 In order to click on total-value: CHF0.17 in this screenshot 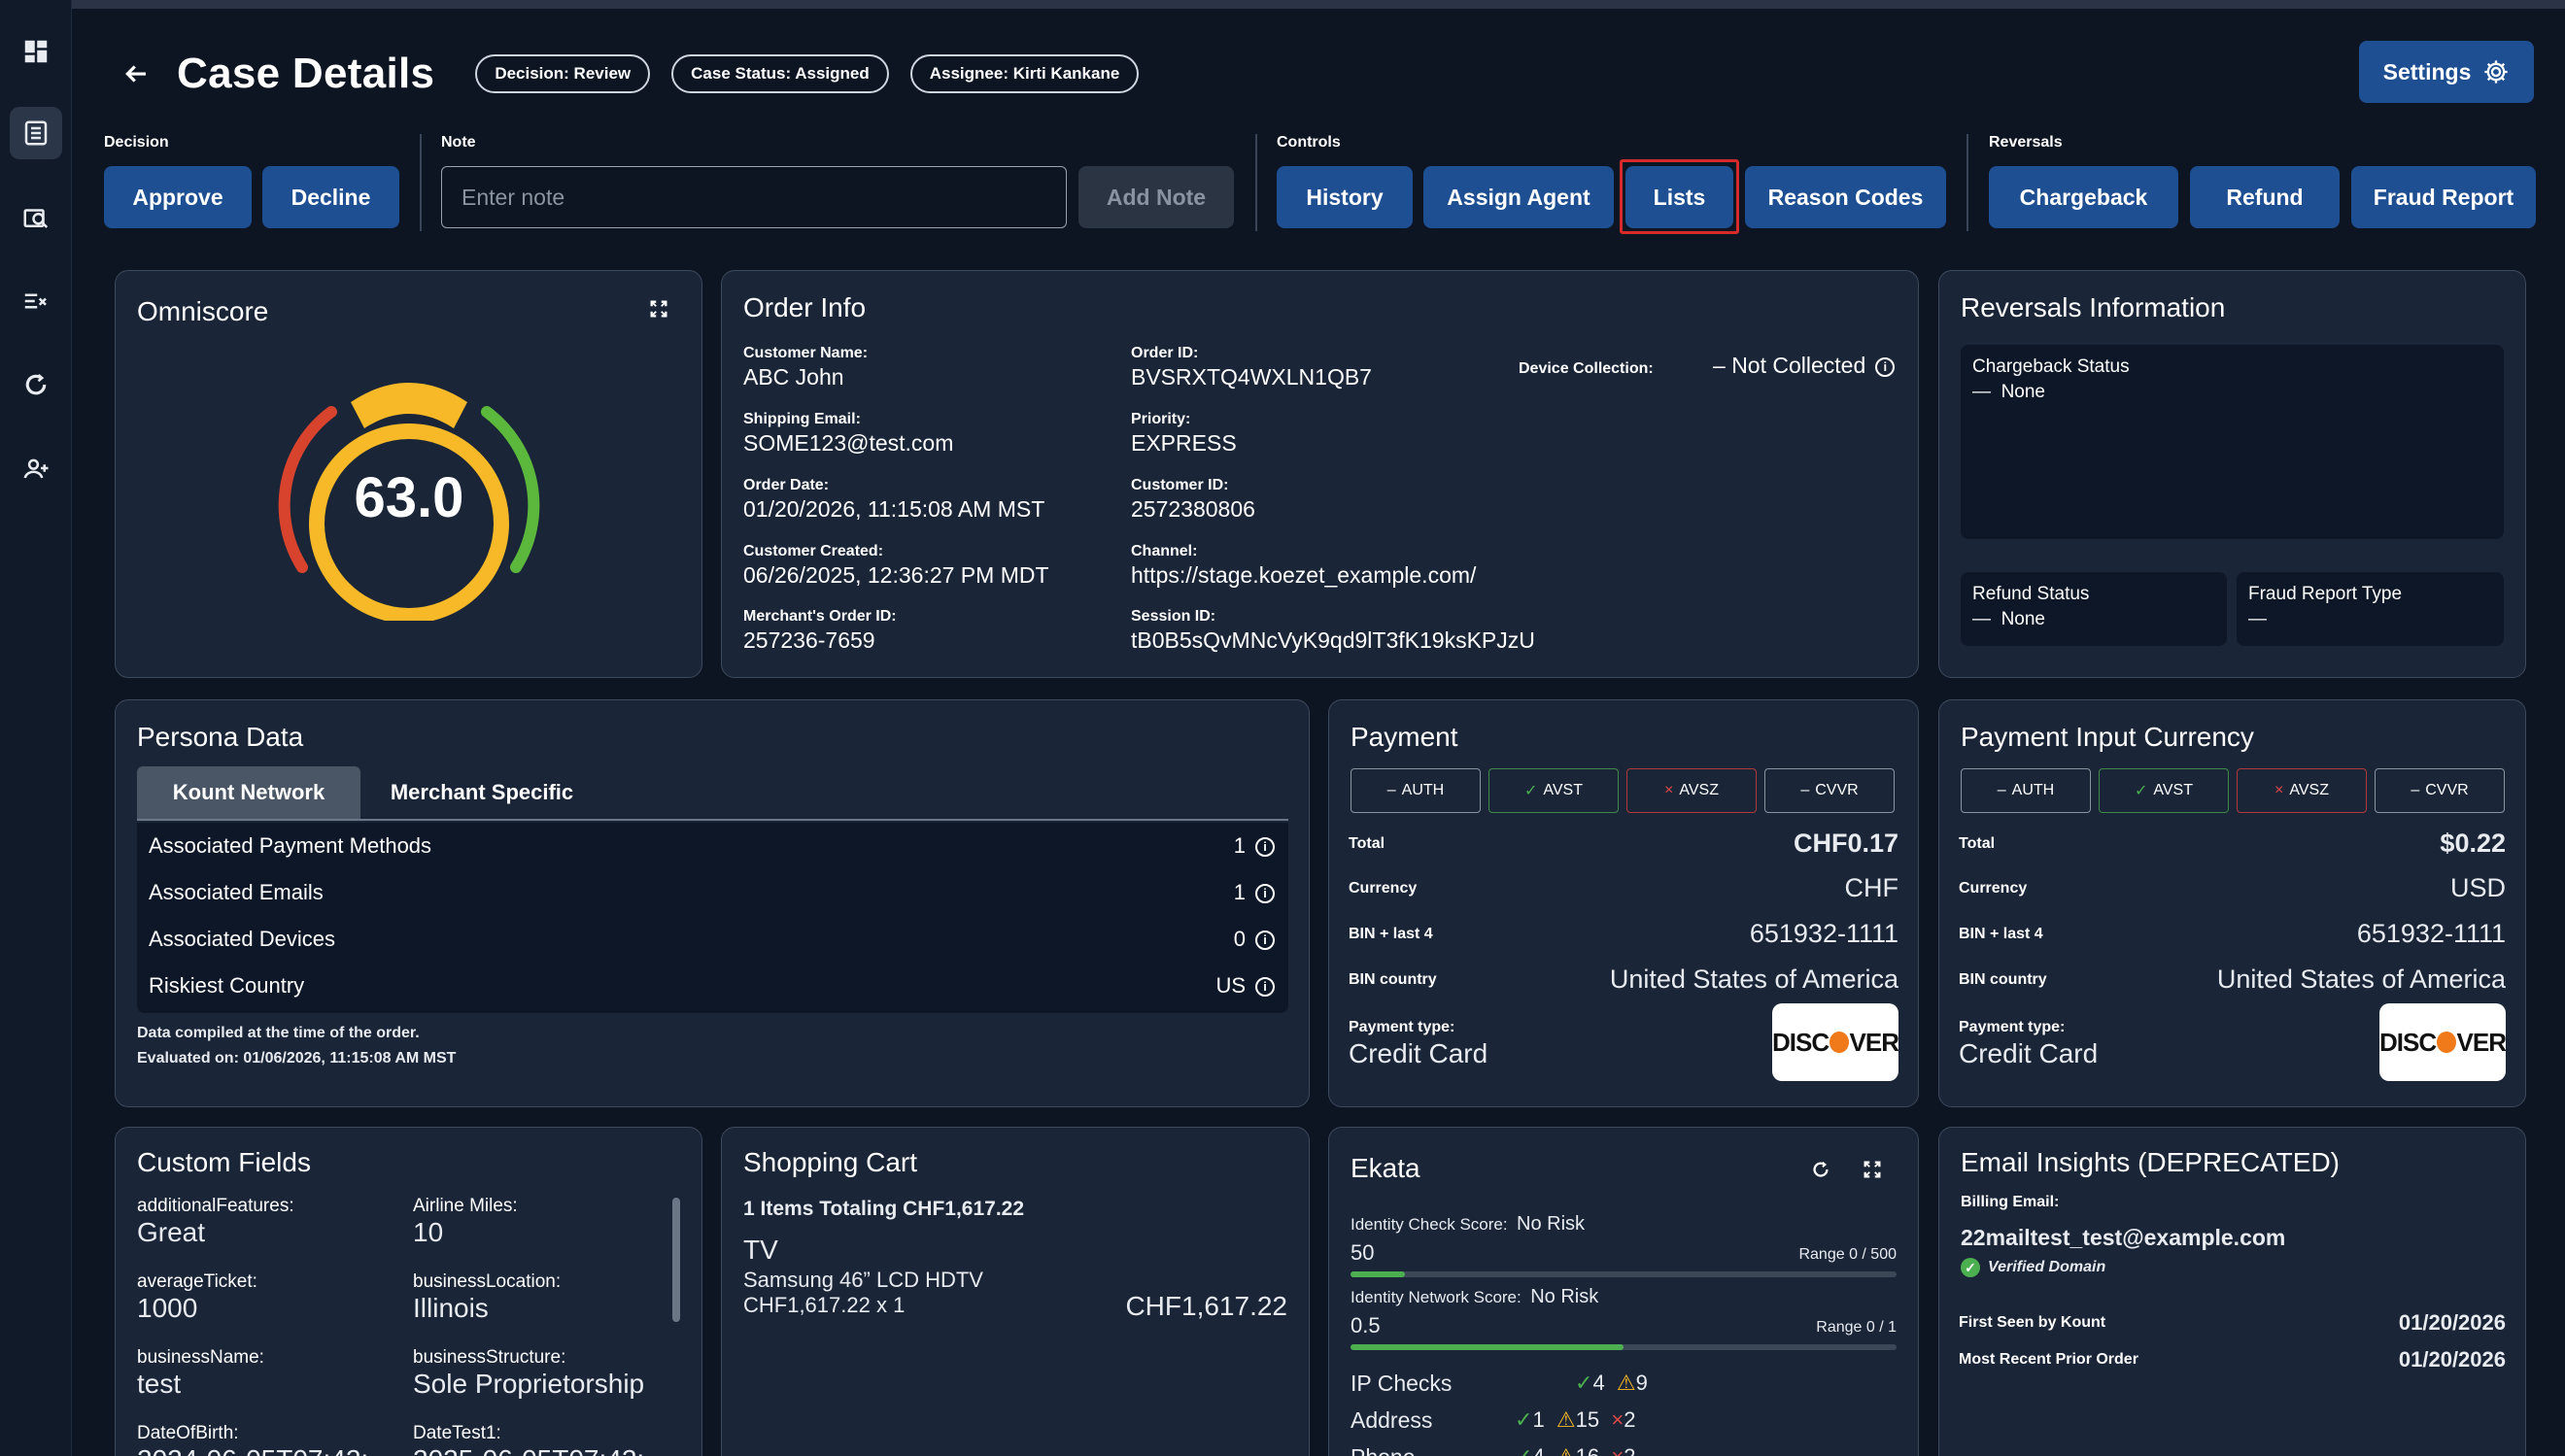, I will do `click(1845, 843)`.